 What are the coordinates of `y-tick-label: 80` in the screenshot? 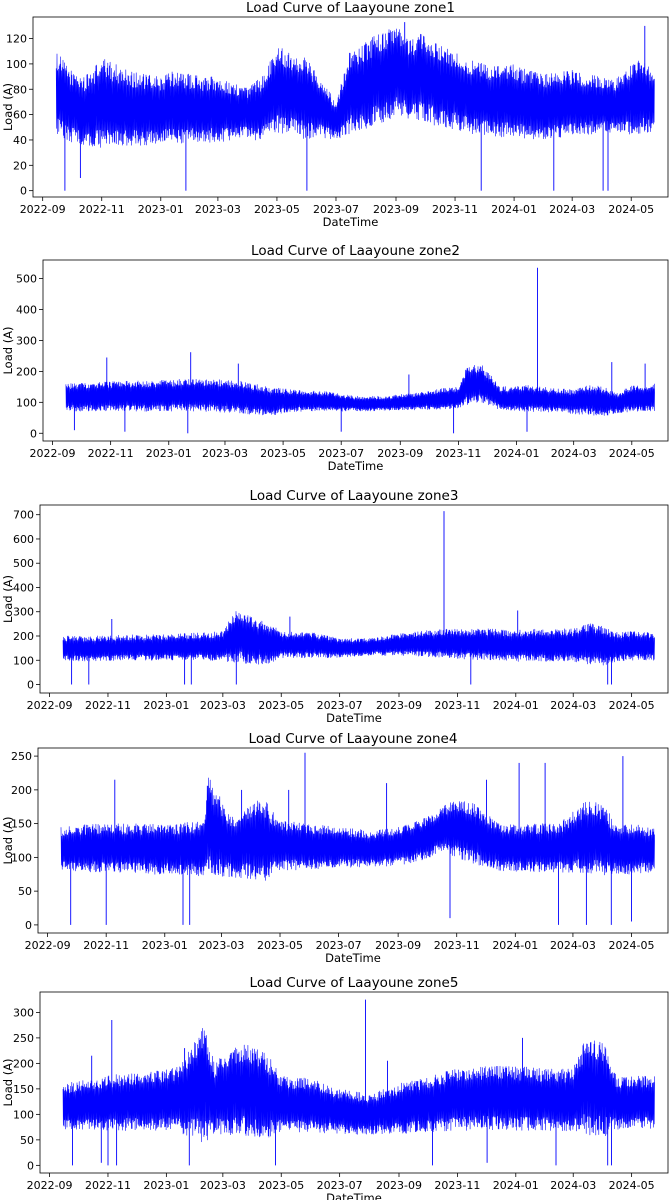 It's located at (20, 89).